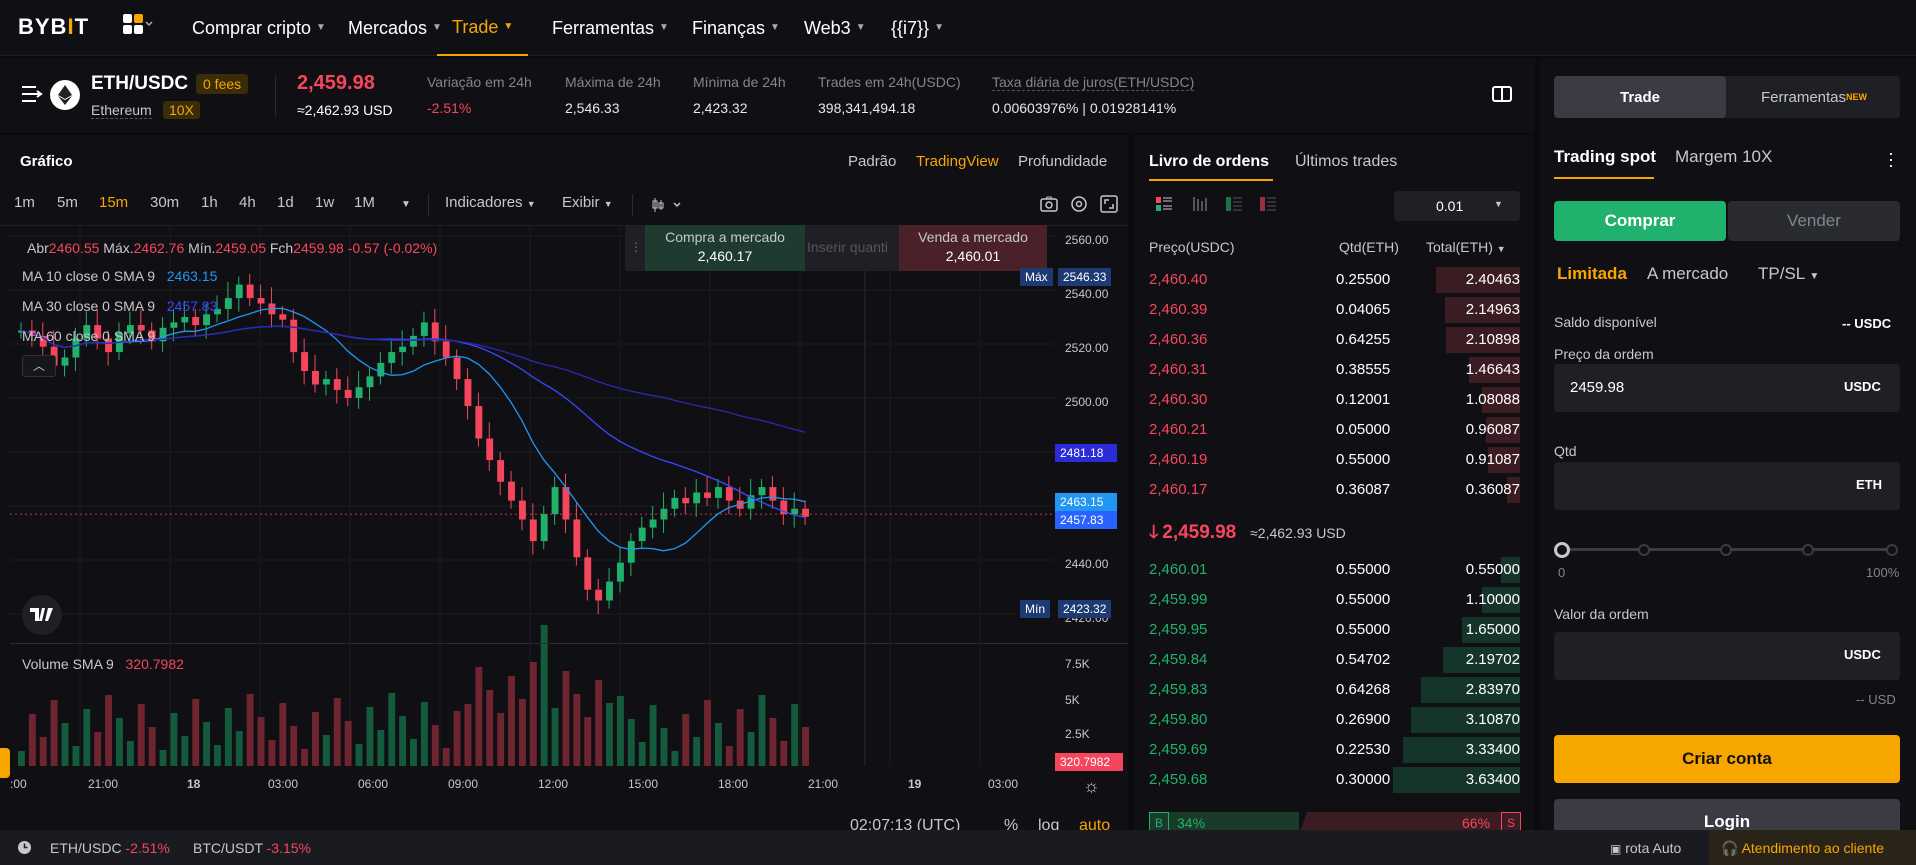 This screenshot has height=865, width=1916. I want to click on x-axis-tick: :00, so click(18, 784).